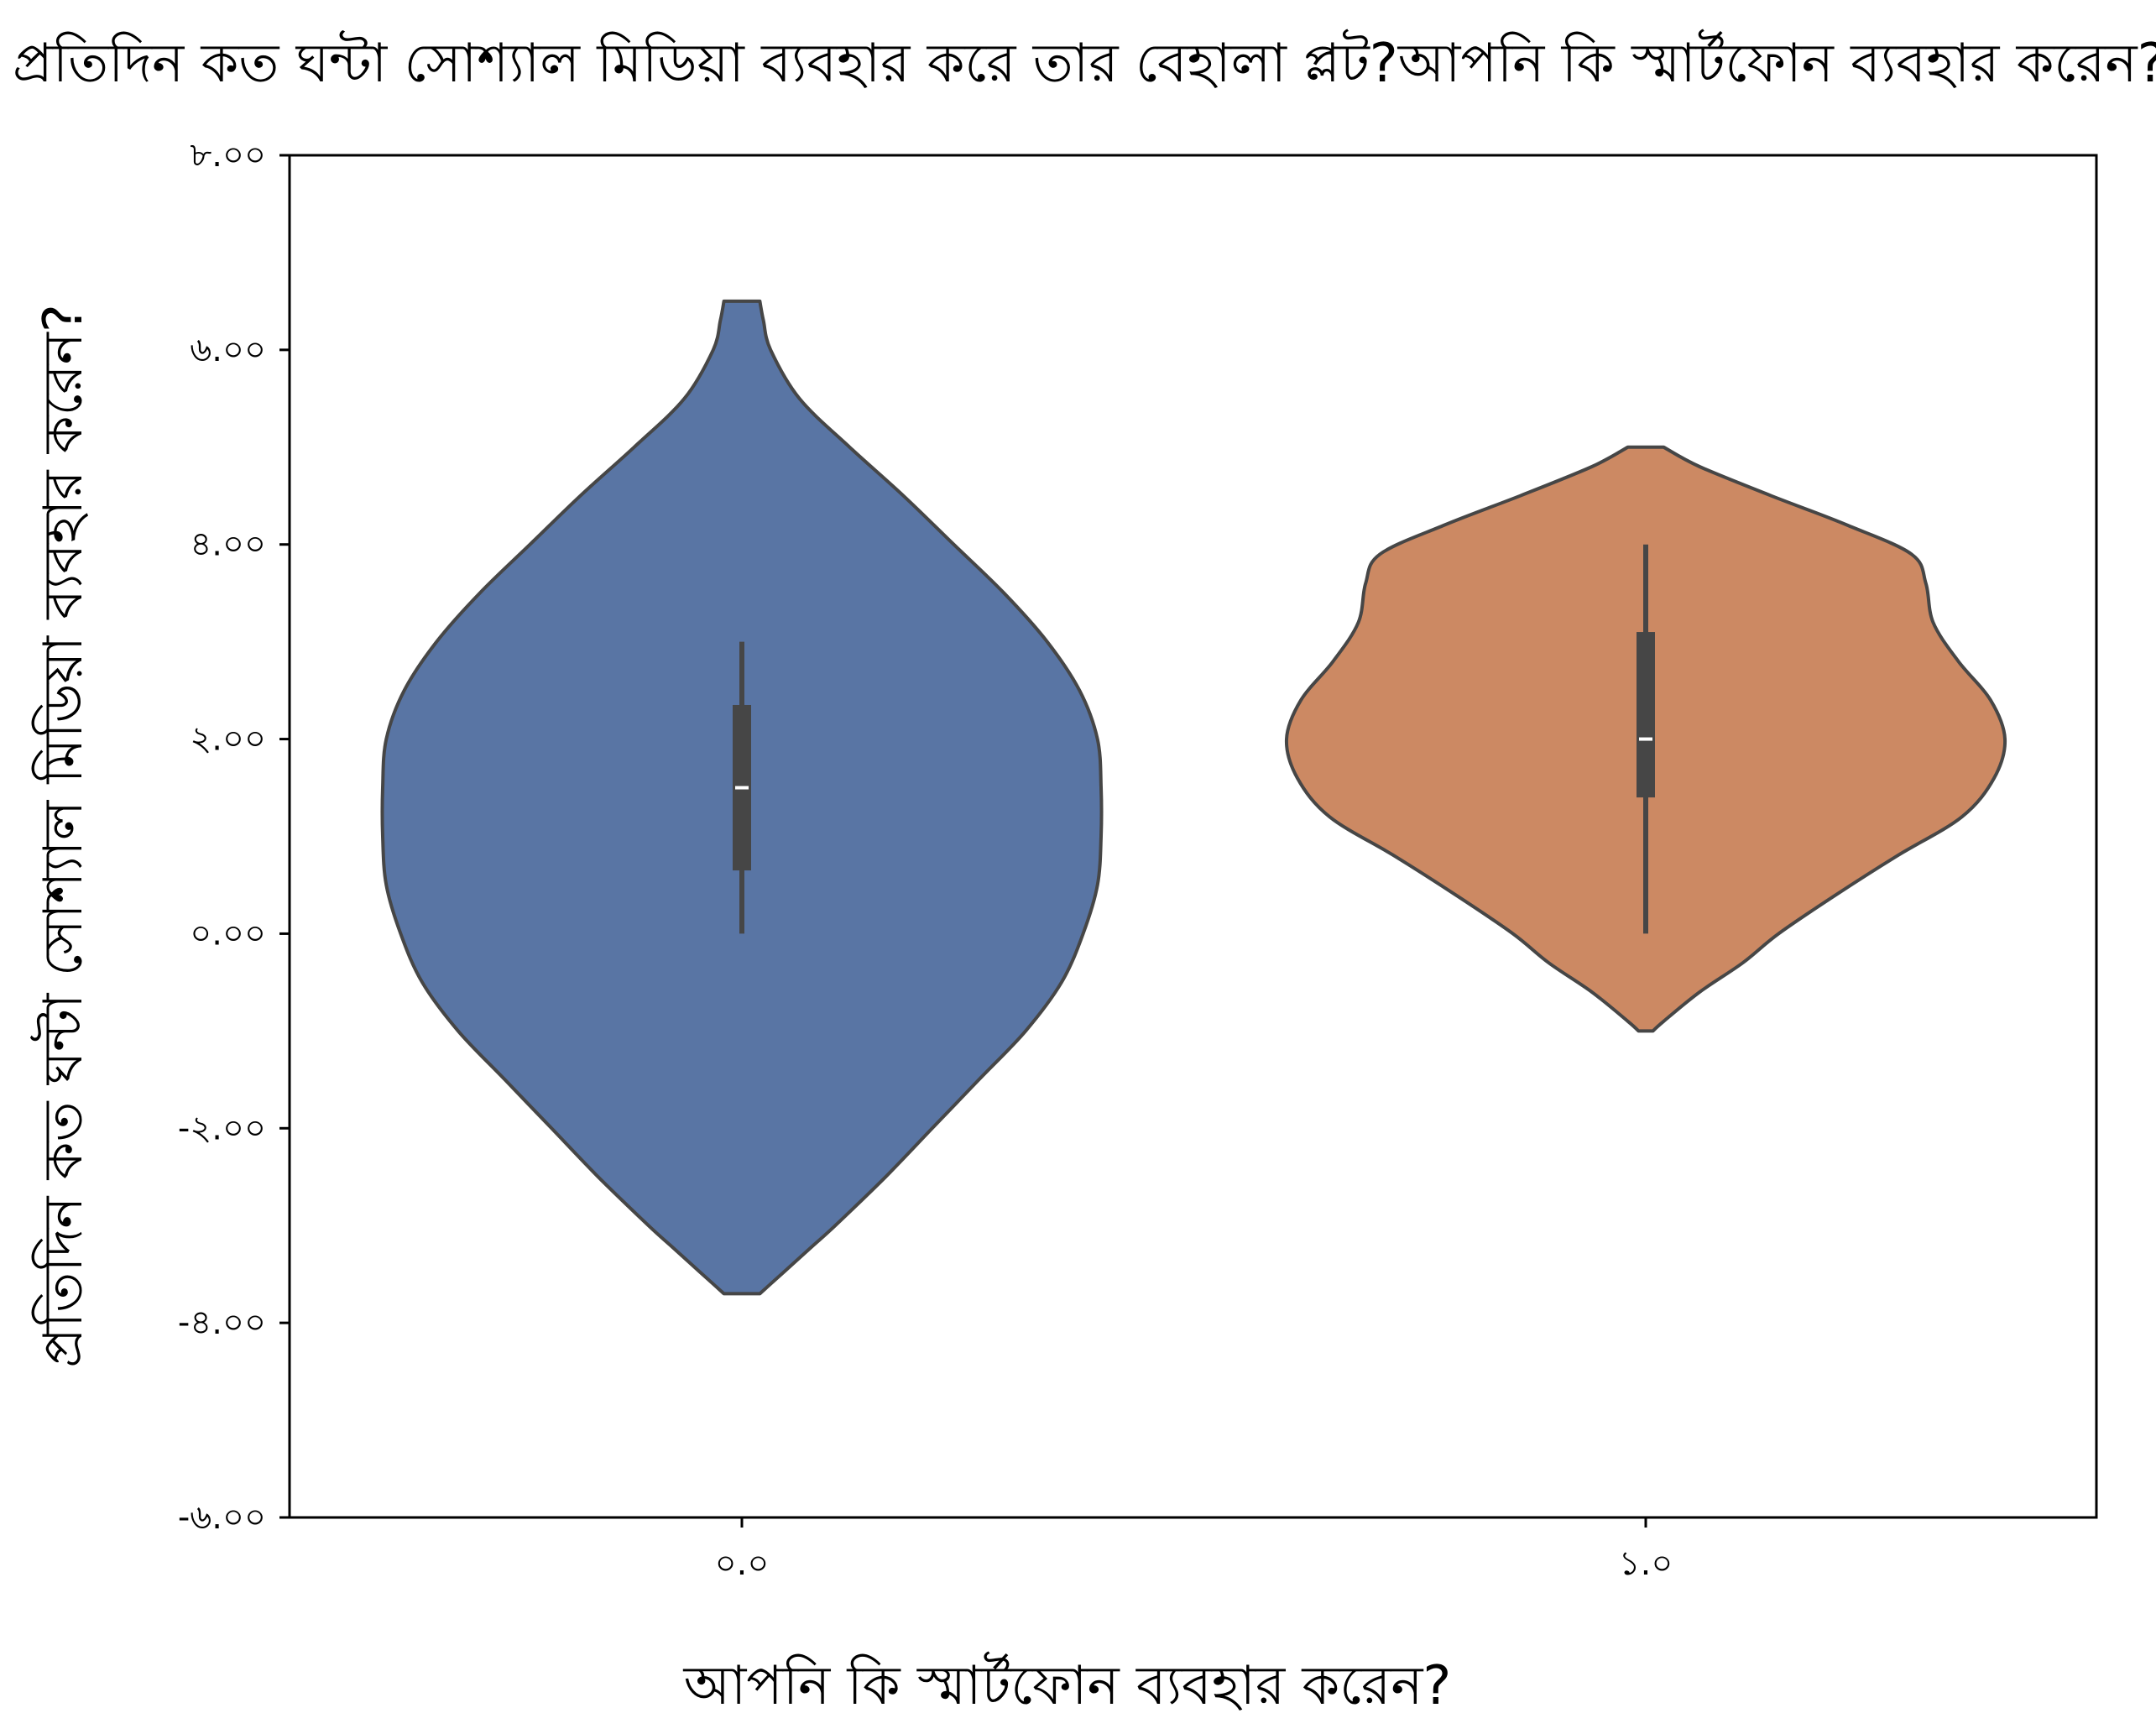  What do you see at coordinates (228, 739) in the screenshot?
I see `y-tick-label: ২.০০` at bounding box center [228, 739].